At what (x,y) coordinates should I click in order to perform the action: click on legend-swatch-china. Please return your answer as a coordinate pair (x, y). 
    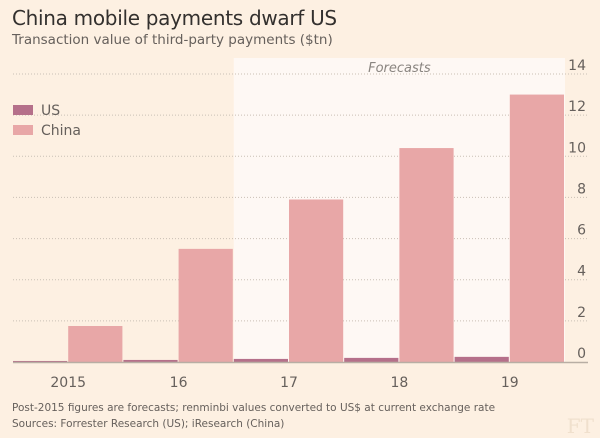
    Looking at the image, I should click on (23, 130).